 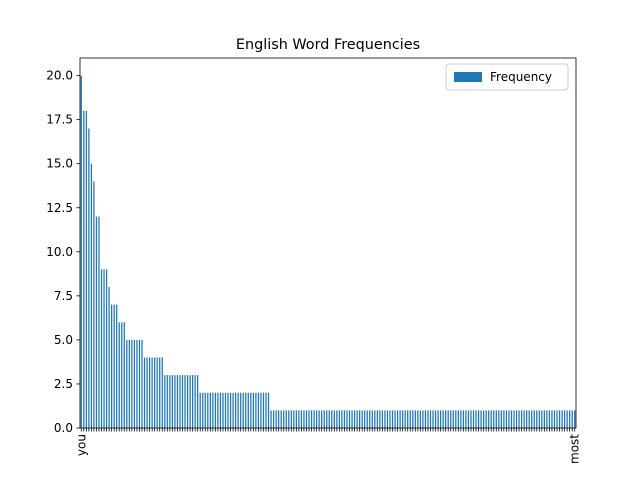 I want to click on y-tick-label: 2.5, so click(x=63, y=384).